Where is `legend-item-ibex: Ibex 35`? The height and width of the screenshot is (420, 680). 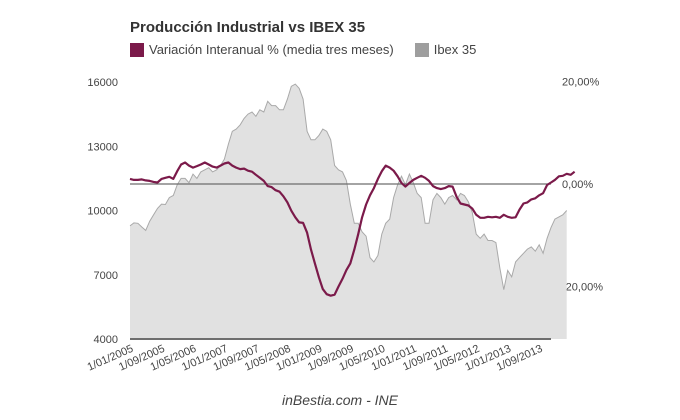
legend-item-ibex: Ibex 35 is located at coordinates (445, 49).